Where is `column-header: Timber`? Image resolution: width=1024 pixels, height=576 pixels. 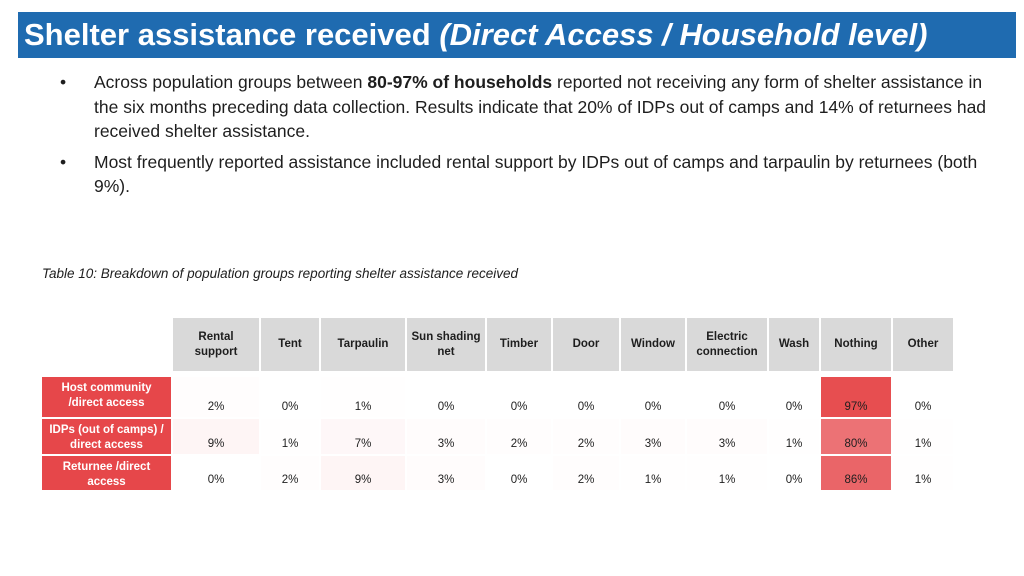 column-header: Timber is located at coordinates (520, 344).